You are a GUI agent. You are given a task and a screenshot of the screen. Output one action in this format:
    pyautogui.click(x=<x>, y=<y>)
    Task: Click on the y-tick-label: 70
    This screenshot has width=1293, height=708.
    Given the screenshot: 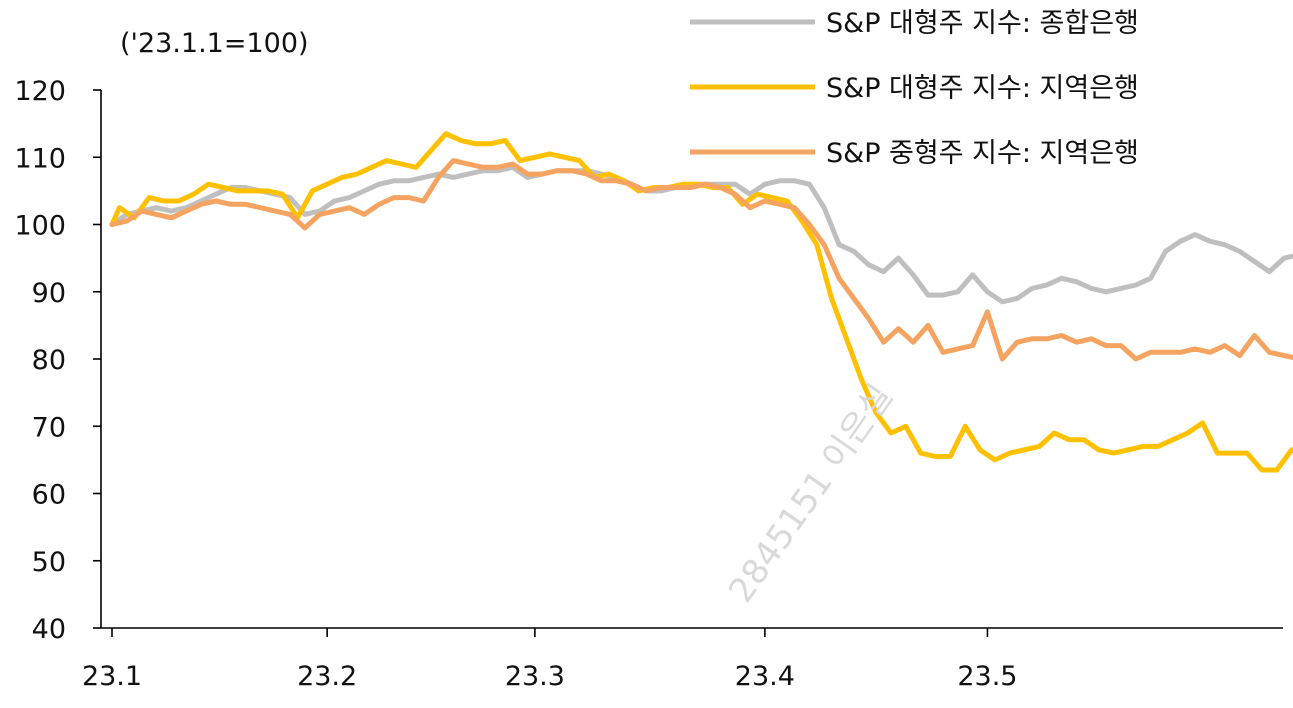 What is the action you would take?
    pyautogui.click(x=49, y=427)
    